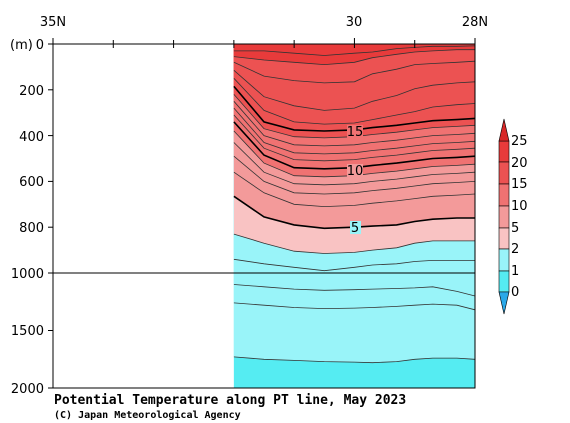  What do you see at coordinates (515, 271) in the screenshot?
I see `colorbar-label-1: 1` at bounding box center [515, 271].